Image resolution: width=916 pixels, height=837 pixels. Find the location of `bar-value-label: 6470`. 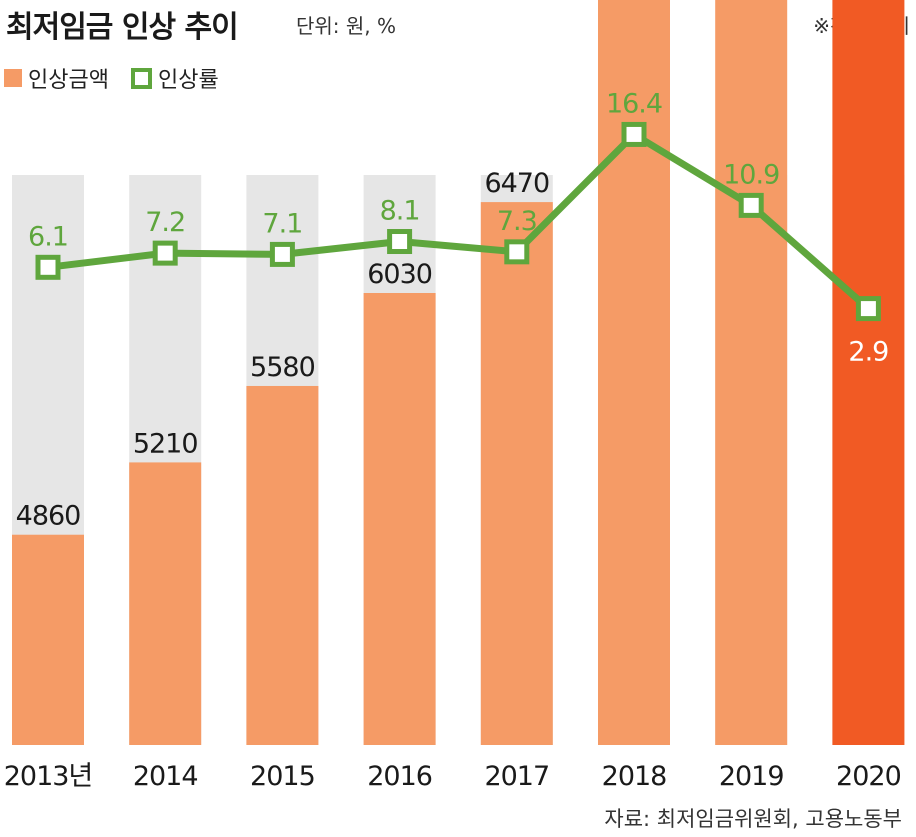

bar-value-label: 6470 is located at coordinates (516, 183).